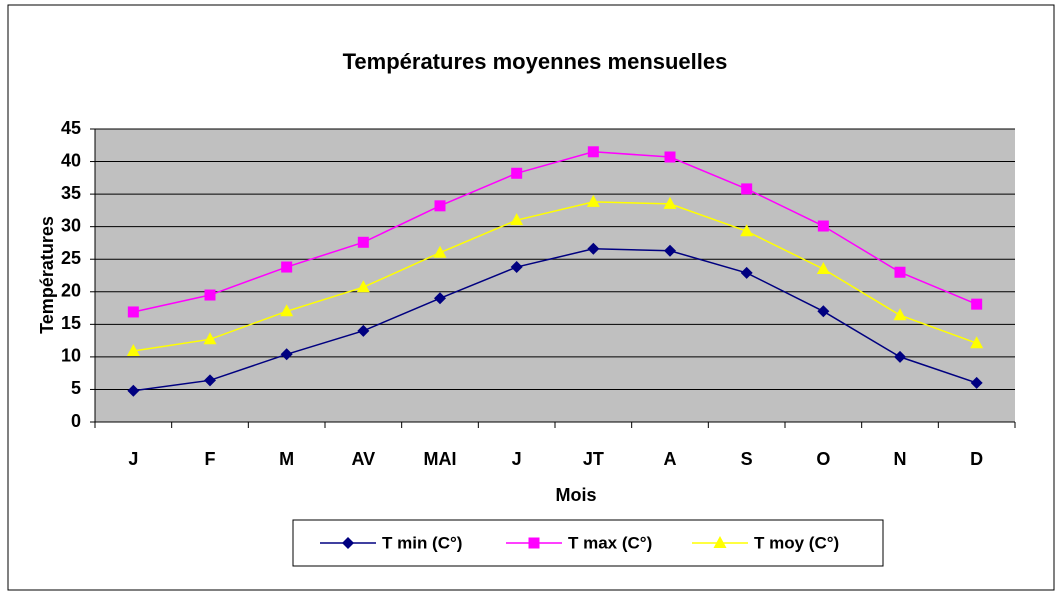 The width and height of the screenshot is (1059, 593). Describe the element at coordinates (670, 459) in the screenshot. I see `x-tick-label: A` at that location.